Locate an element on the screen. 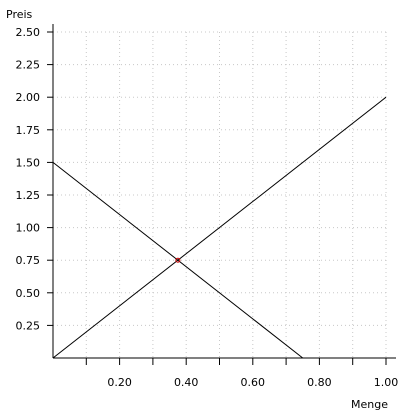 This screenshot has width=400, height=413. y-axis-label: Preis is located at coordinates (19, 14).